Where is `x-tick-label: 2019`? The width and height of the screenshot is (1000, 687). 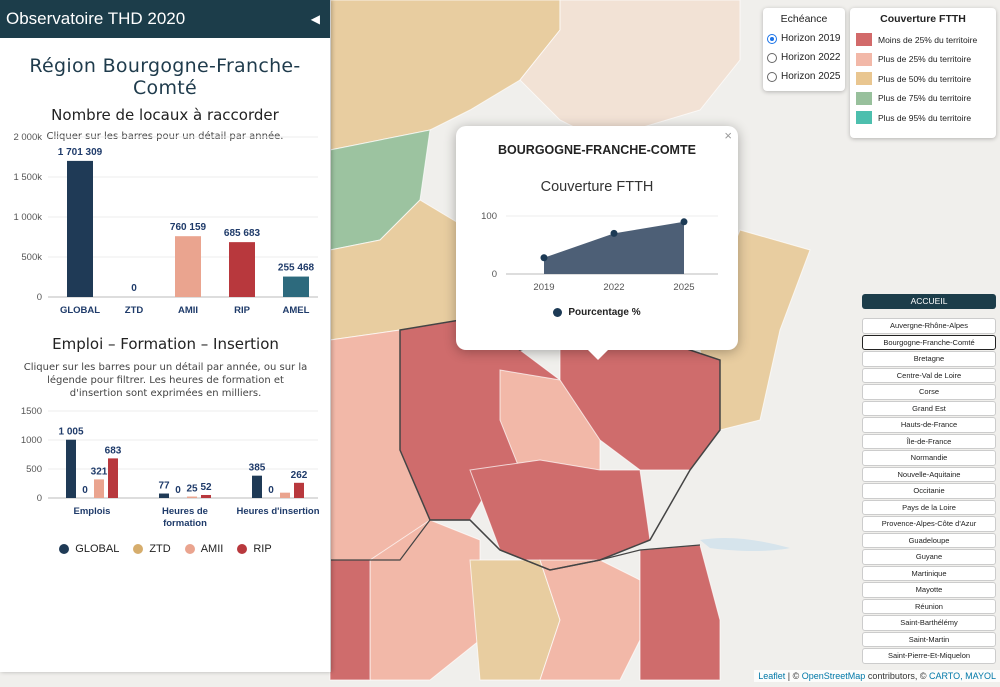
x-tick-label: 2019 is located at coordinates (543, 287).